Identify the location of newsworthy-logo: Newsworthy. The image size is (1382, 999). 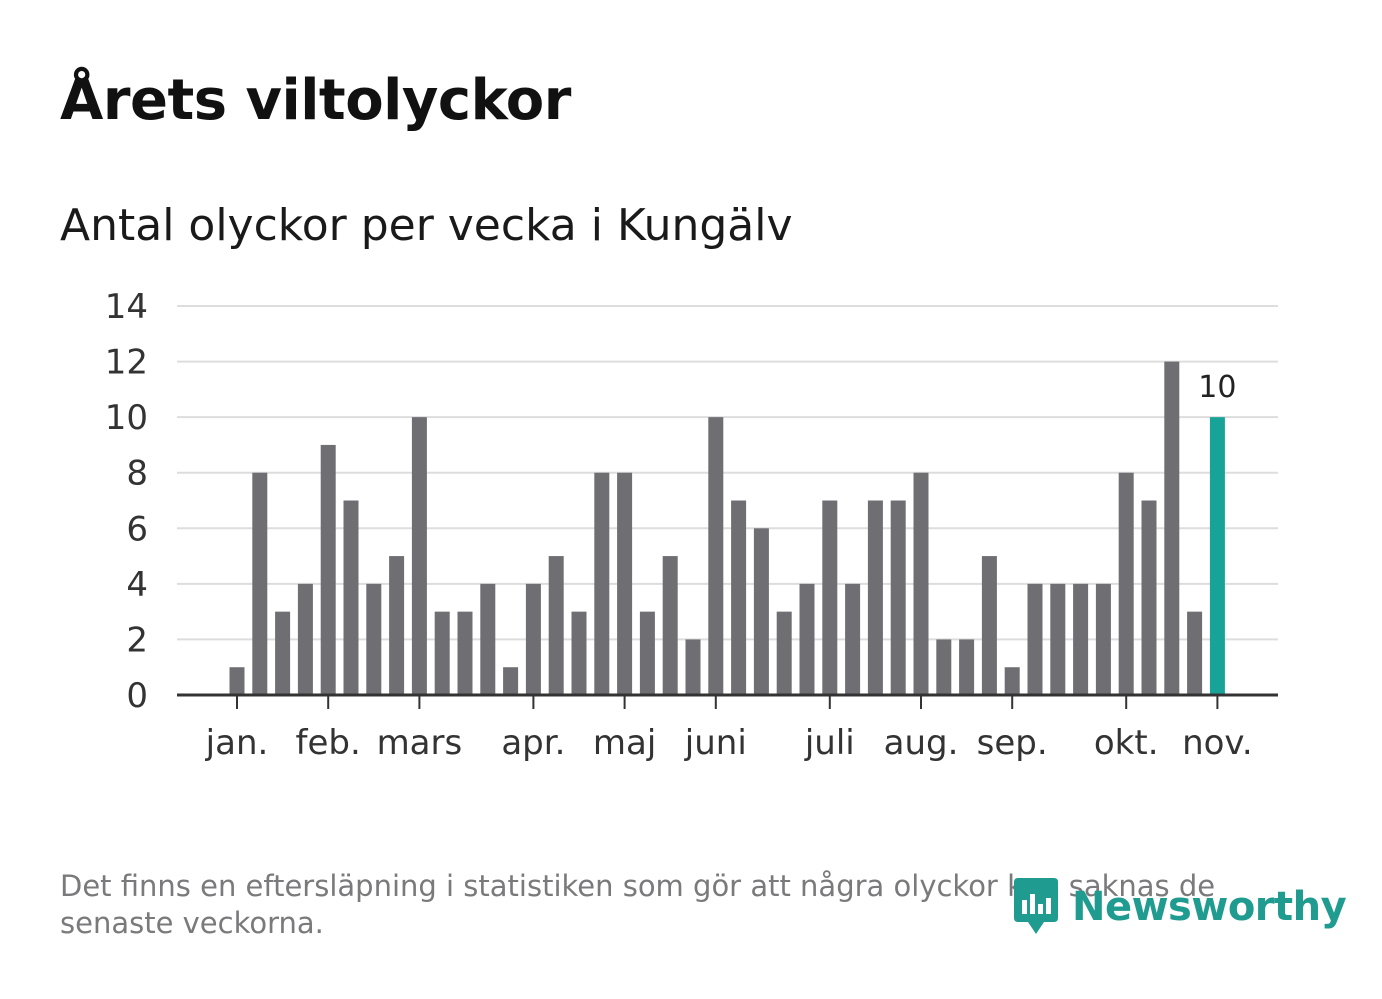
(1178, 907).